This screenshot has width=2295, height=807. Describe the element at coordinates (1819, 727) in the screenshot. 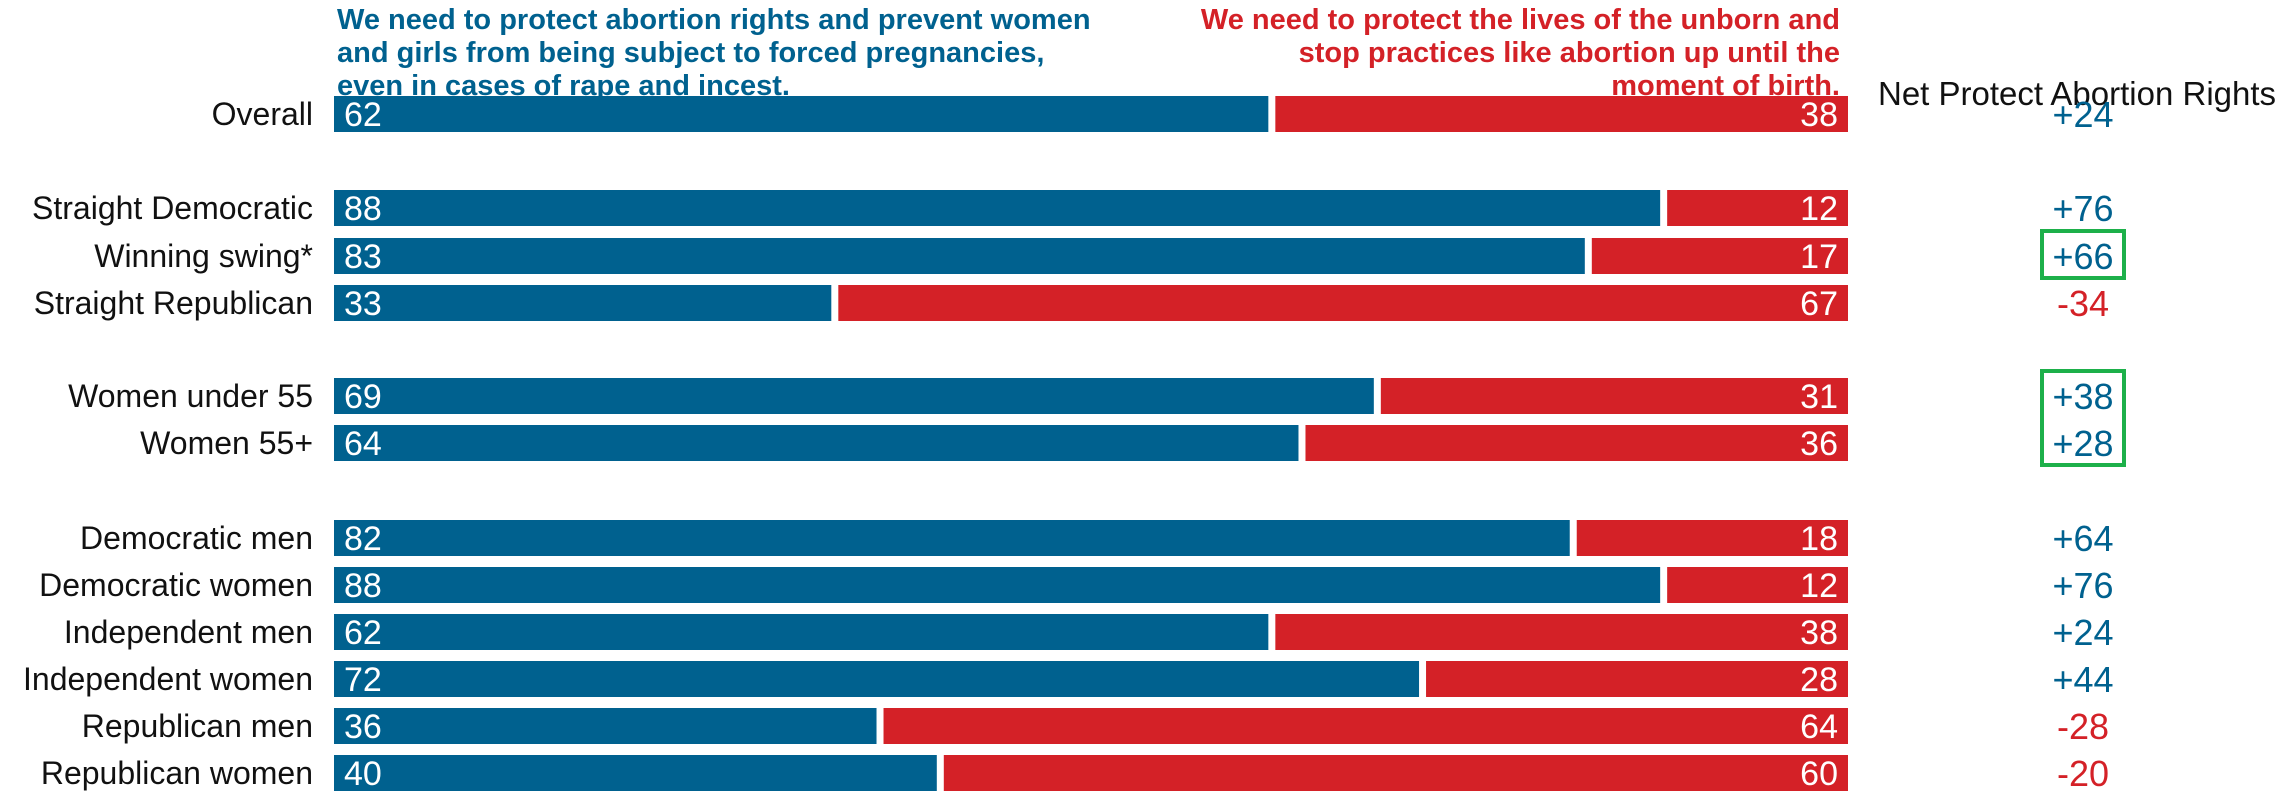

I see `value-label-unborn: 64` at that location.